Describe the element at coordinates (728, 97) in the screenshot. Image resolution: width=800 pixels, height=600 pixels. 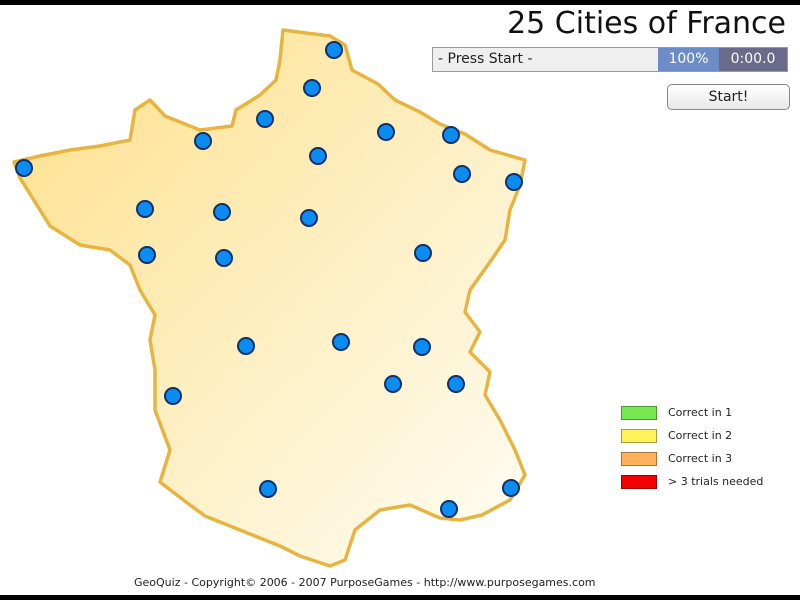
I see `start-button: Start!` at that location.